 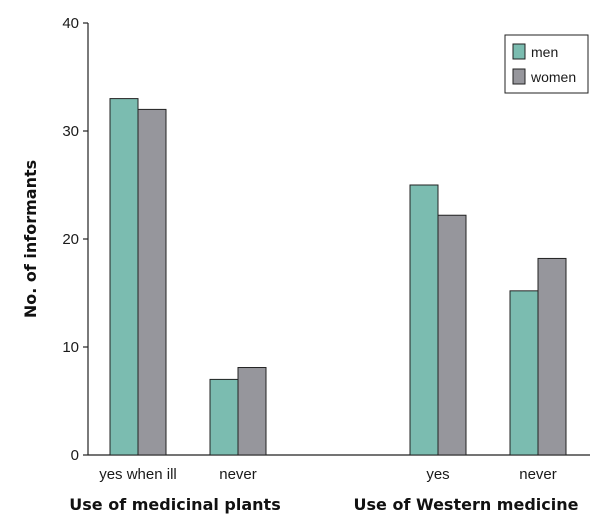 I want to click on y-tick-label: 20, so click(x=70, y=239).